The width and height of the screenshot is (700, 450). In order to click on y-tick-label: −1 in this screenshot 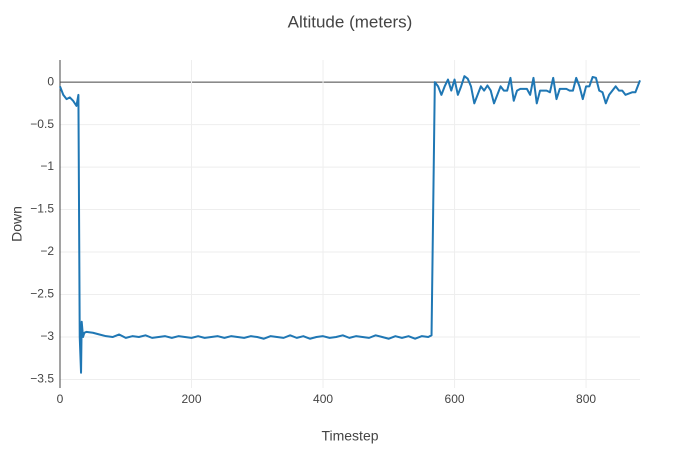, I will do `click(47, 166)`.